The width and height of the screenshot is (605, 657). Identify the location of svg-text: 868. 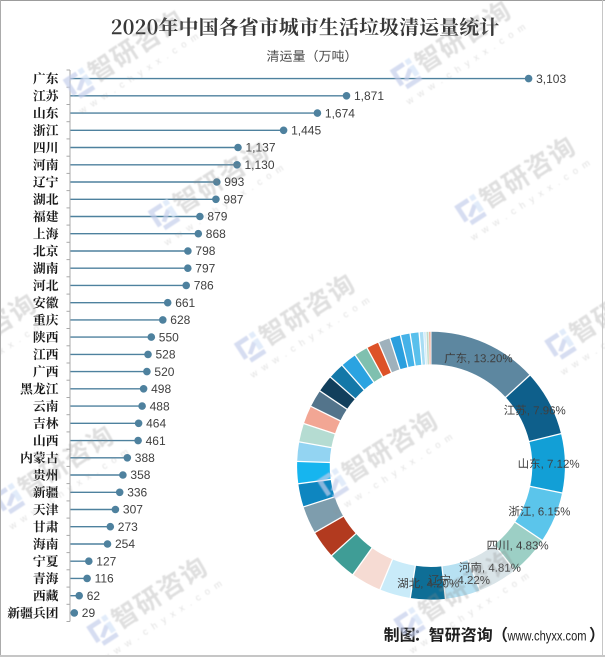
(216, 234).